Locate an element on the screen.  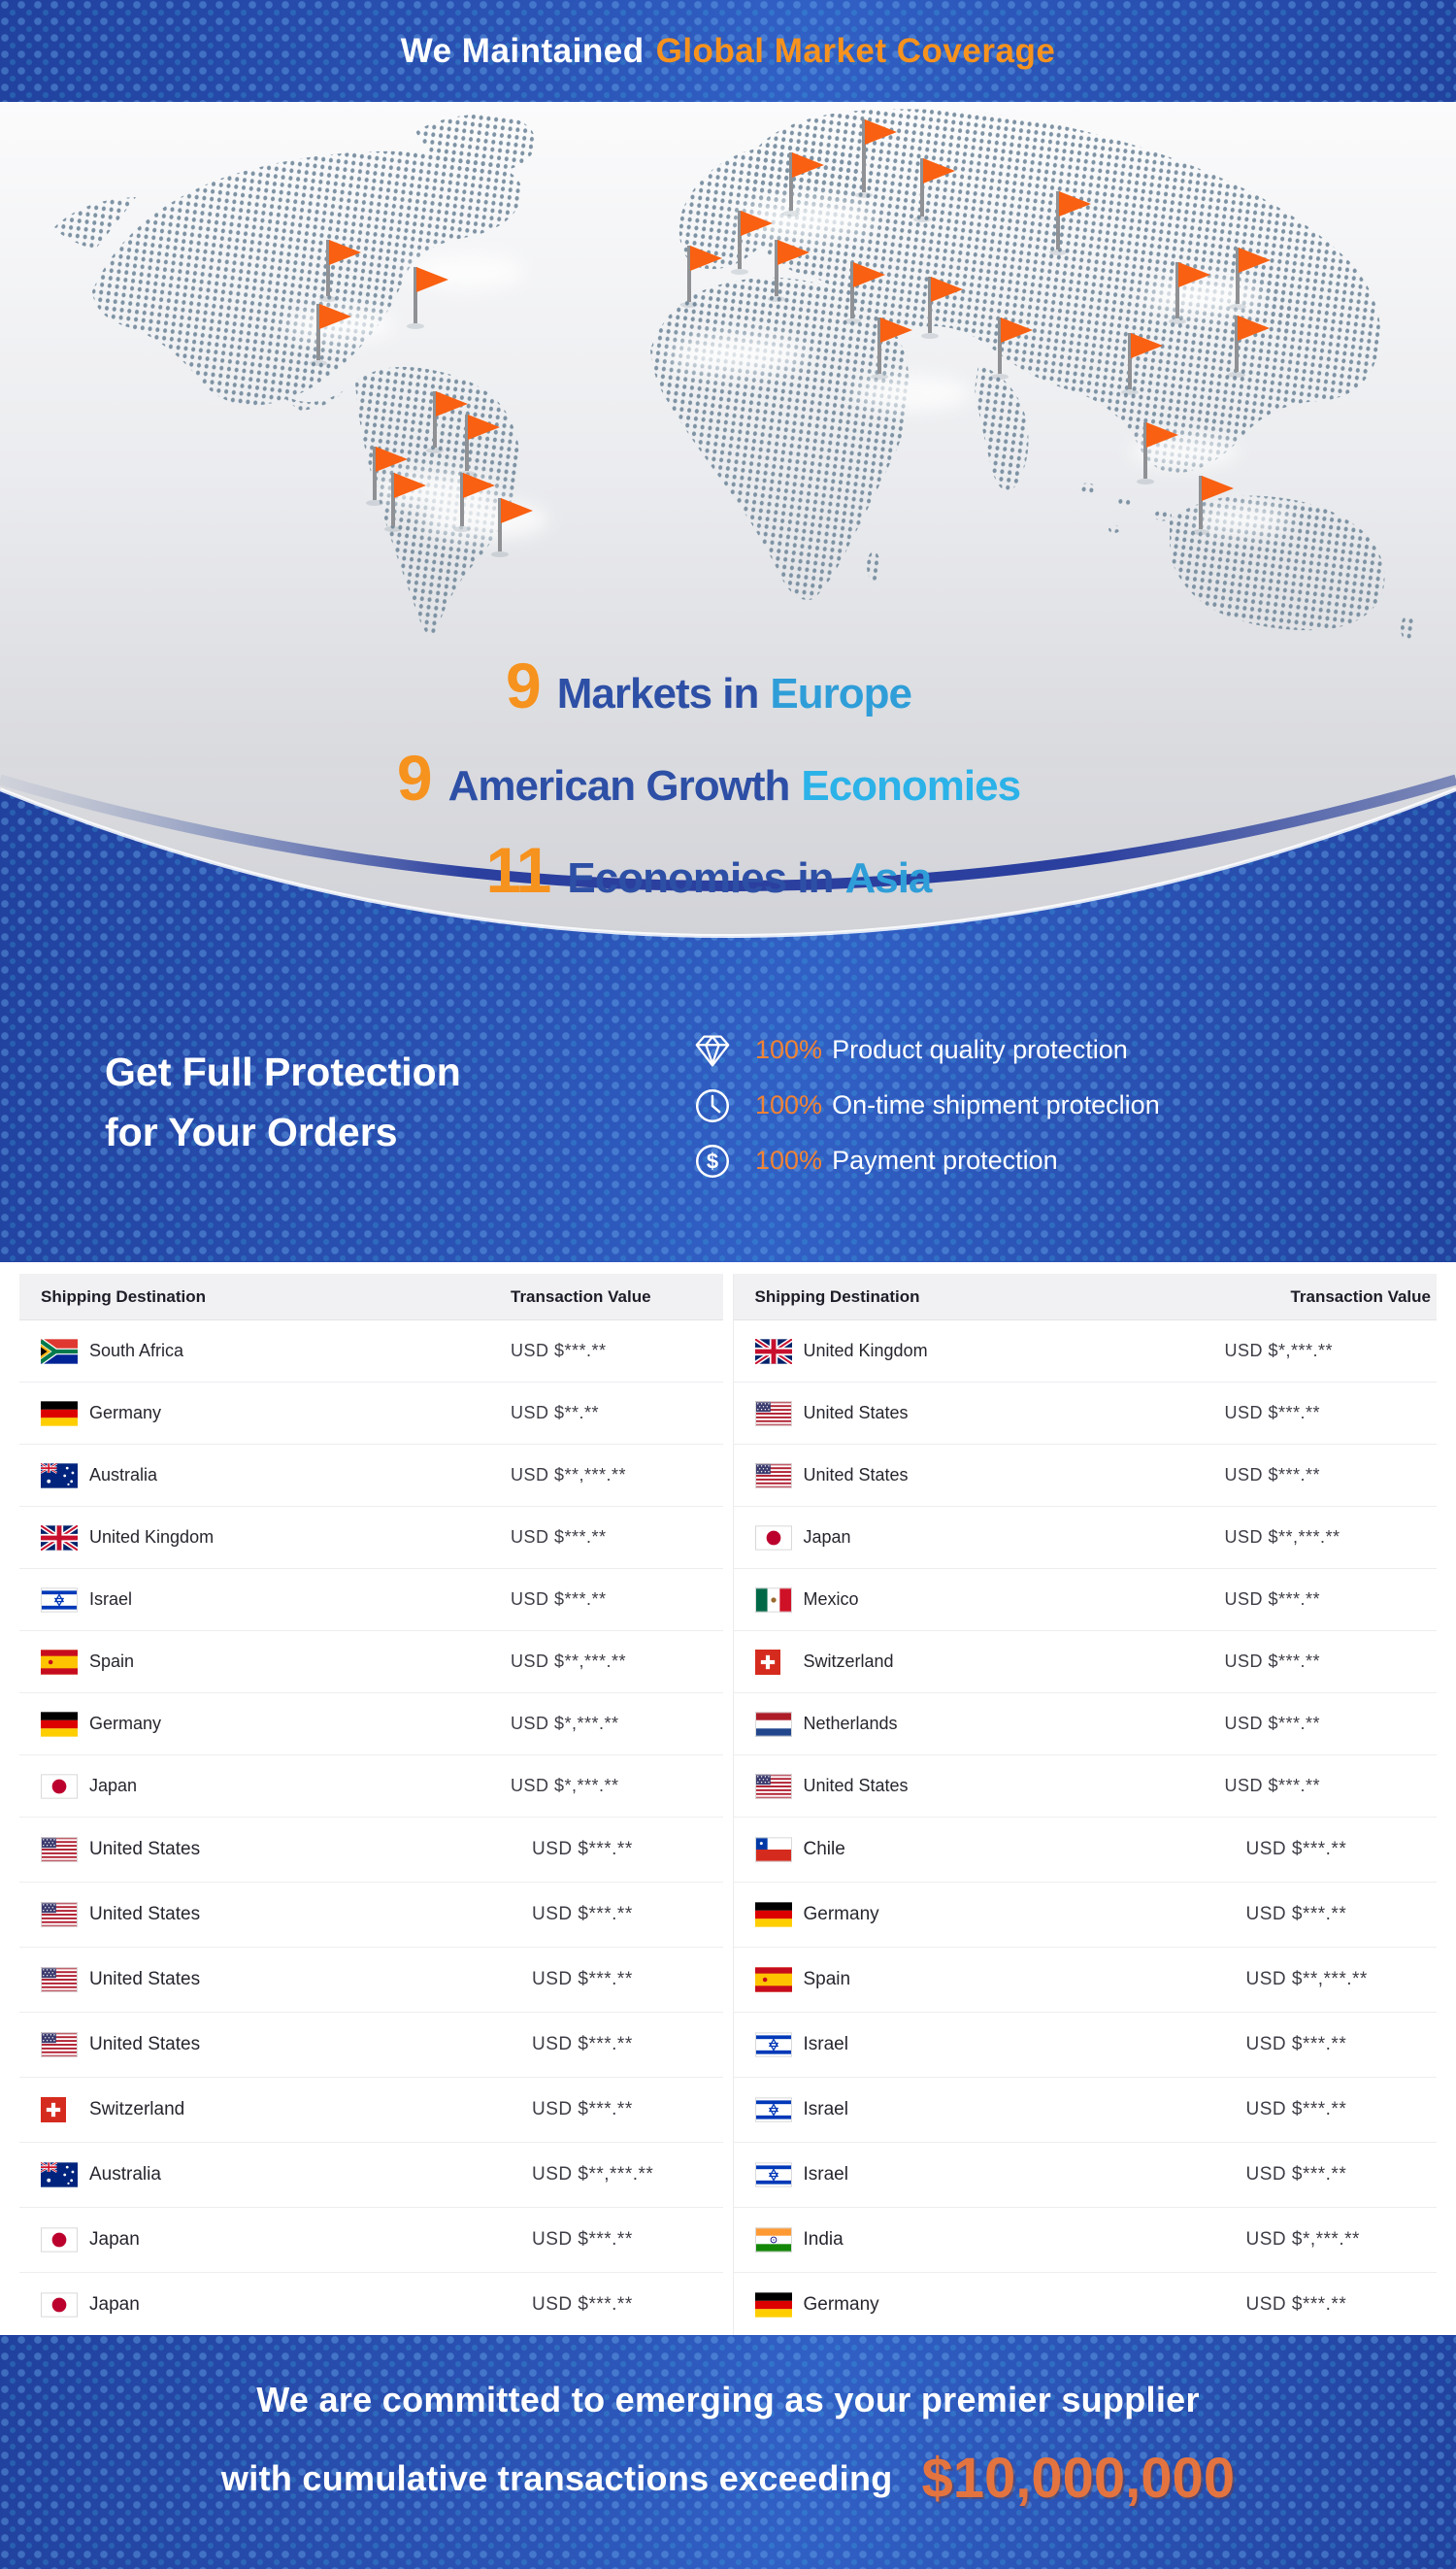
banner-title-white: We Maintained is located at coordinates (522, 51).